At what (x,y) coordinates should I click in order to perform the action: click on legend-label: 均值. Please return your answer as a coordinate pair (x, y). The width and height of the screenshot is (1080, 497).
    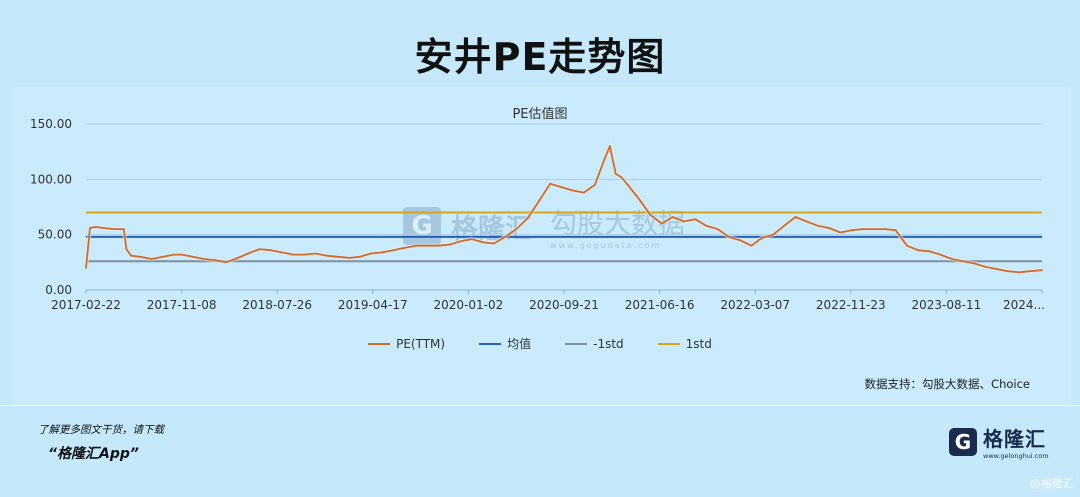
    Looking at the image, I should click on (519, 344).